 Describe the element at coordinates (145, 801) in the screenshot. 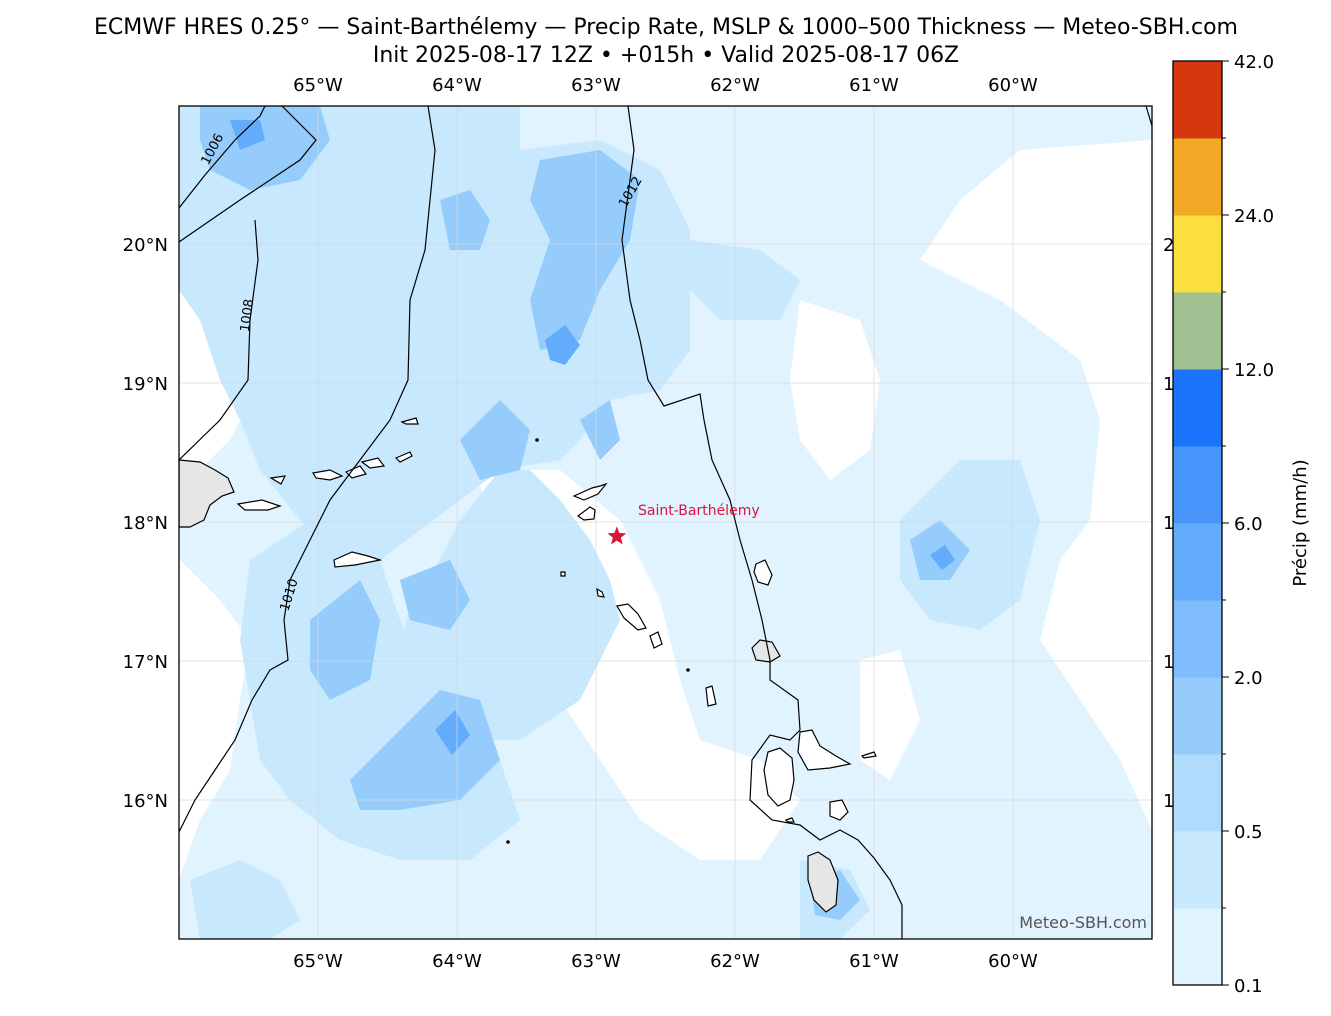

I see `lat-label-16n: 16°N` at that location.